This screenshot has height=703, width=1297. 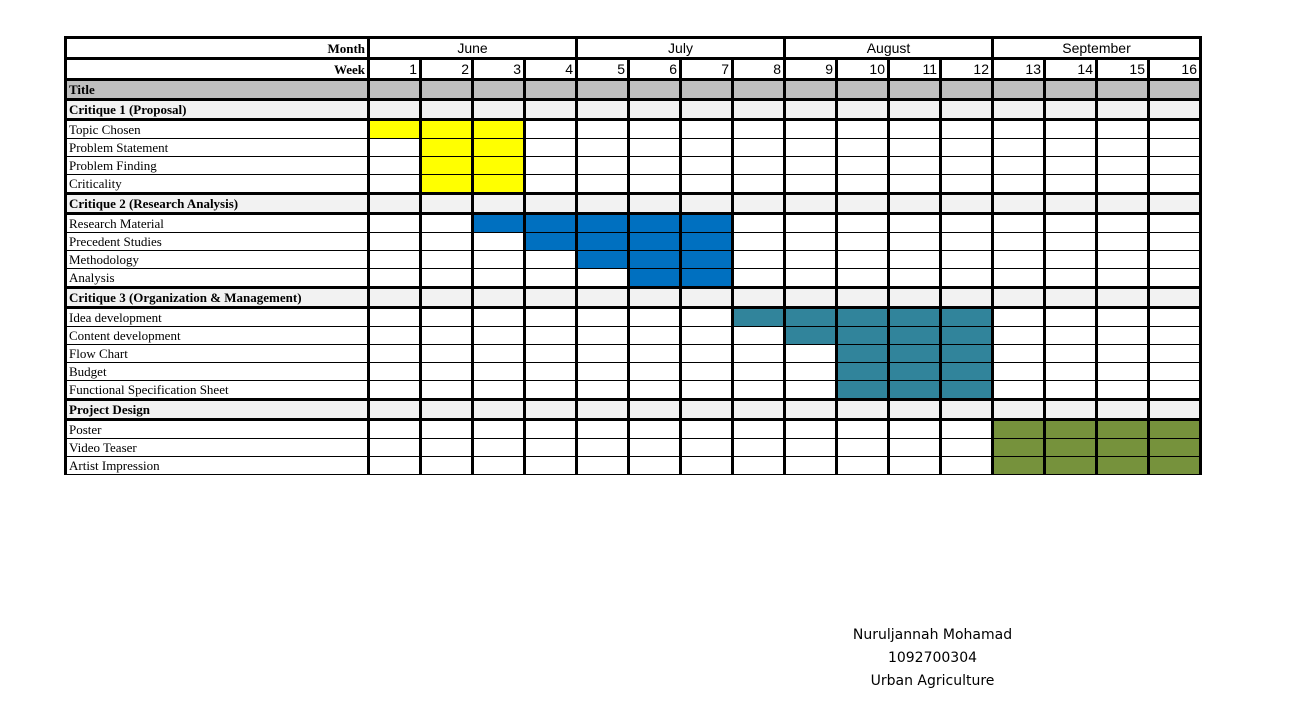 What do you see at coordinates (633, 335) in the screenshot?
I see `task-row: Content development` at bounding box center [633, 335].